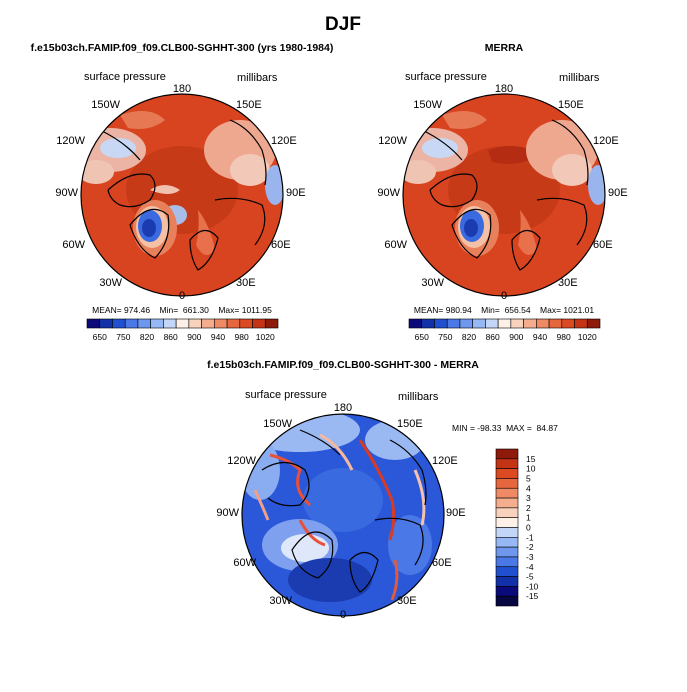 The image size is (687, 692). Describe the element at coordinates (528, 498) in the screenshot. I see `colorbar-tick-label: 3` at that location.